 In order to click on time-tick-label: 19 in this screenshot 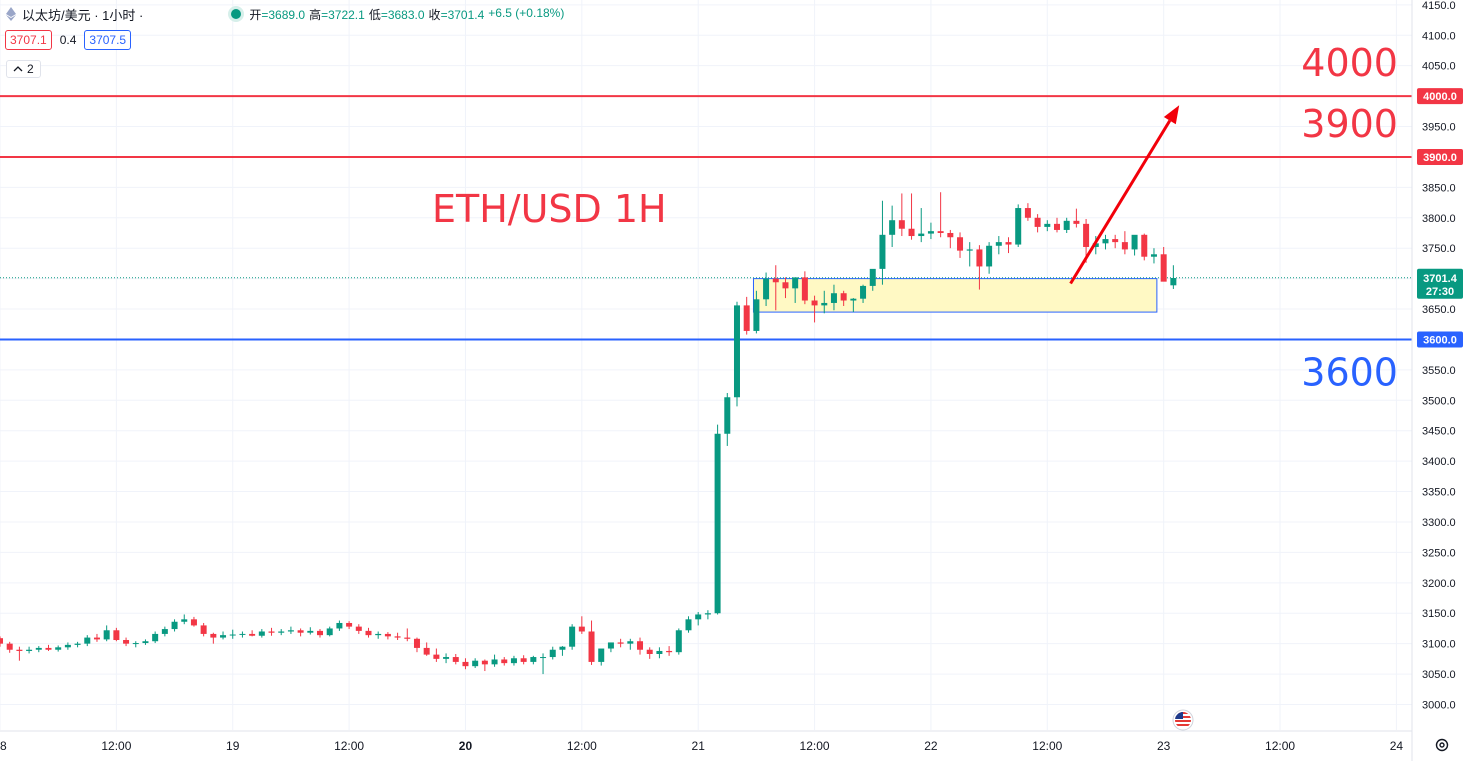, I will do `click(233, 746)`.